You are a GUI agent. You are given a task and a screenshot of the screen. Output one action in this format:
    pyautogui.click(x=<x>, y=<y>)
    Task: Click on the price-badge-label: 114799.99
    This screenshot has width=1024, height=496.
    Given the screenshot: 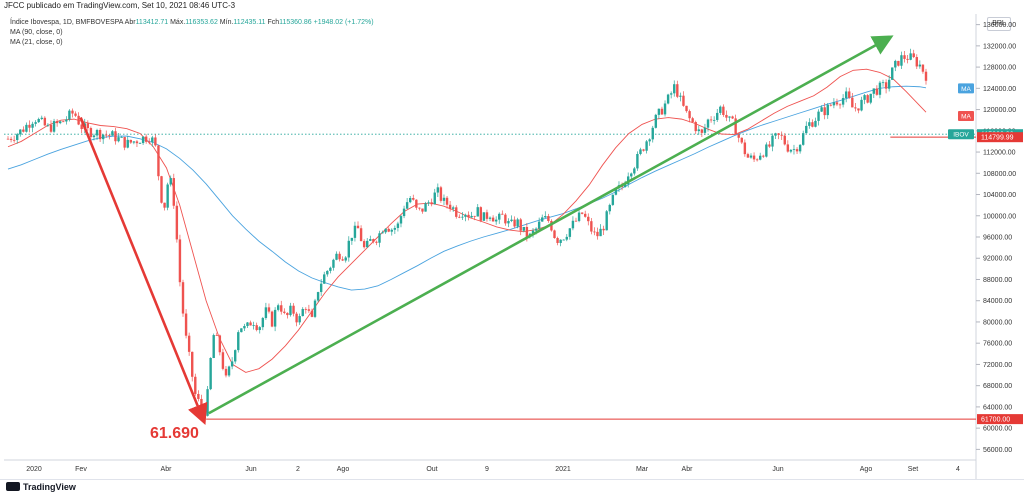 What is the action you would take?
    pyautogui.click(x=997, y=138)
    